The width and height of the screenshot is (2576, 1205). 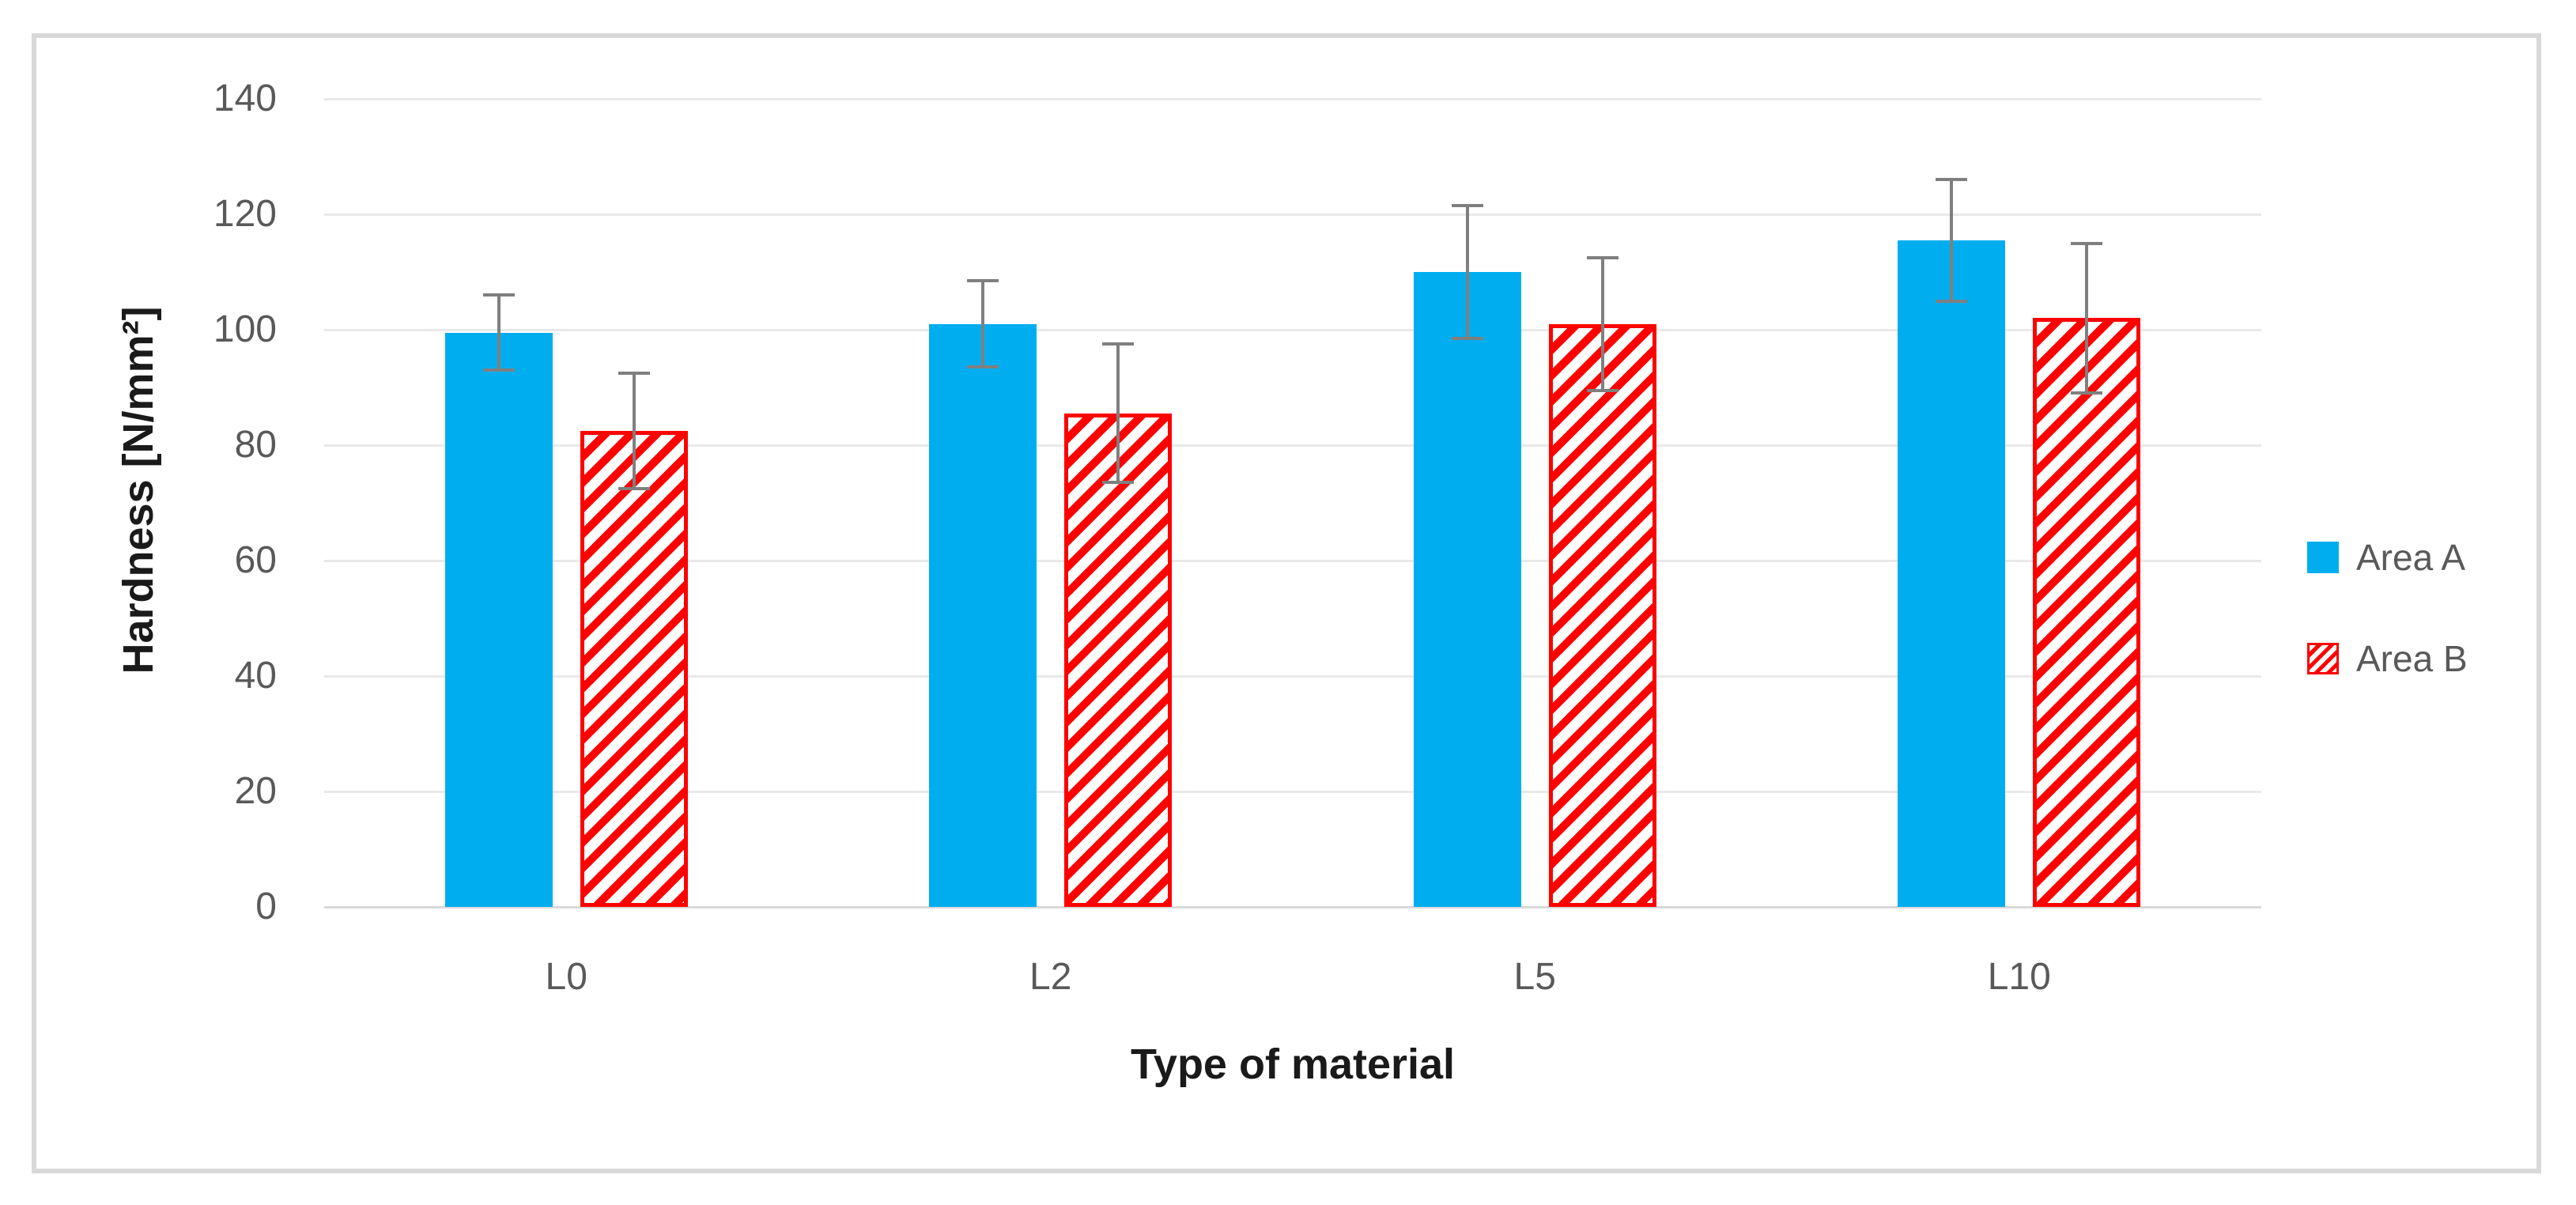 I want to click on bar-area-a-l0, so click(x=498, y=619).